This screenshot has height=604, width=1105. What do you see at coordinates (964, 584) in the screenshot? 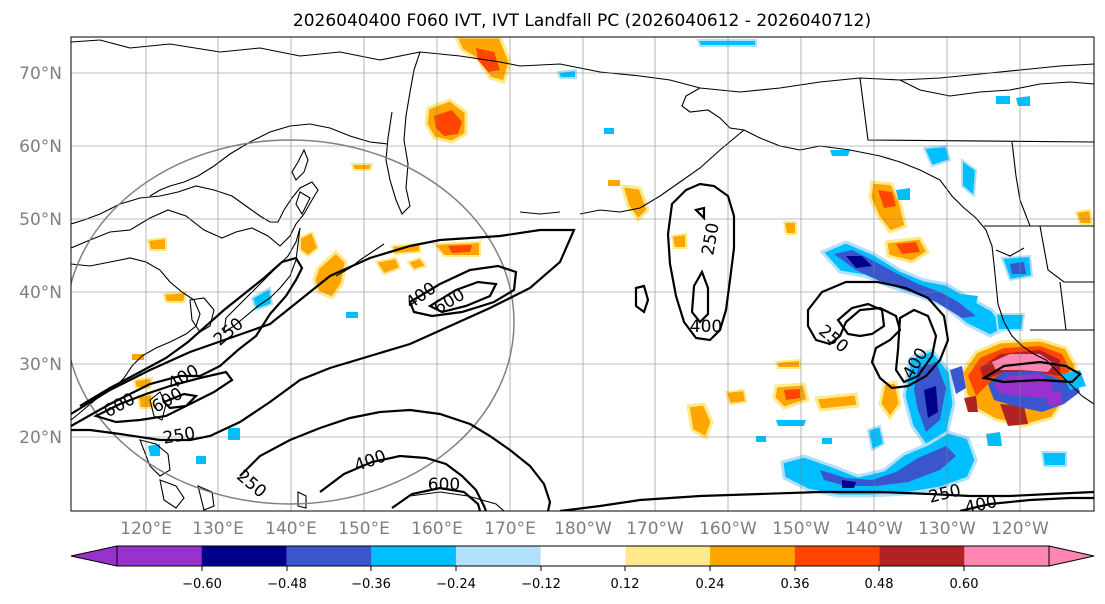
I see `colorbar-tick-label: 0.60` at bounding box center [964, 584].